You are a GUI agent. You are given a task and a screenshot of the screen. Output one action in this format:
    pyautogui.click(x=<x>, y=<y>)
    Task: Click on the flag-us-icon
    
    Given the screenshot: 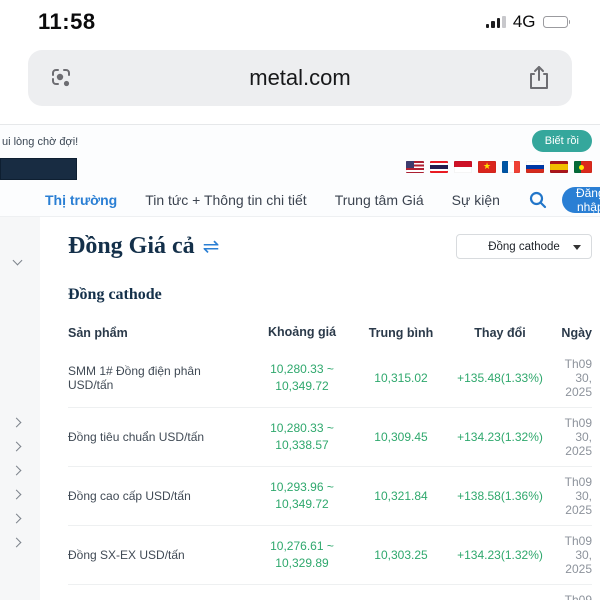 What is the action you would take?
    pyautogui.click(x=415, y=167)
    